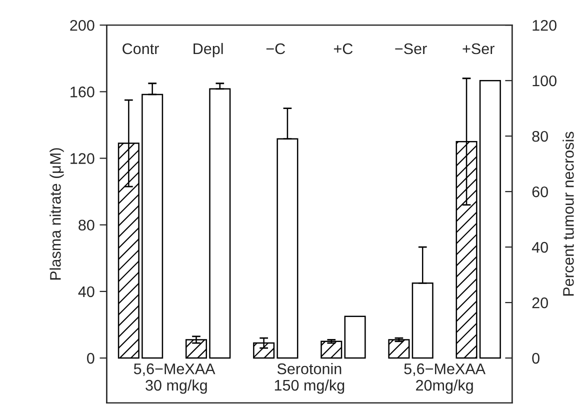  Describe the element at coordinates (309, 378) in the screenshot. I see `annotation: Serotonin 150 mg/kg` at that location.